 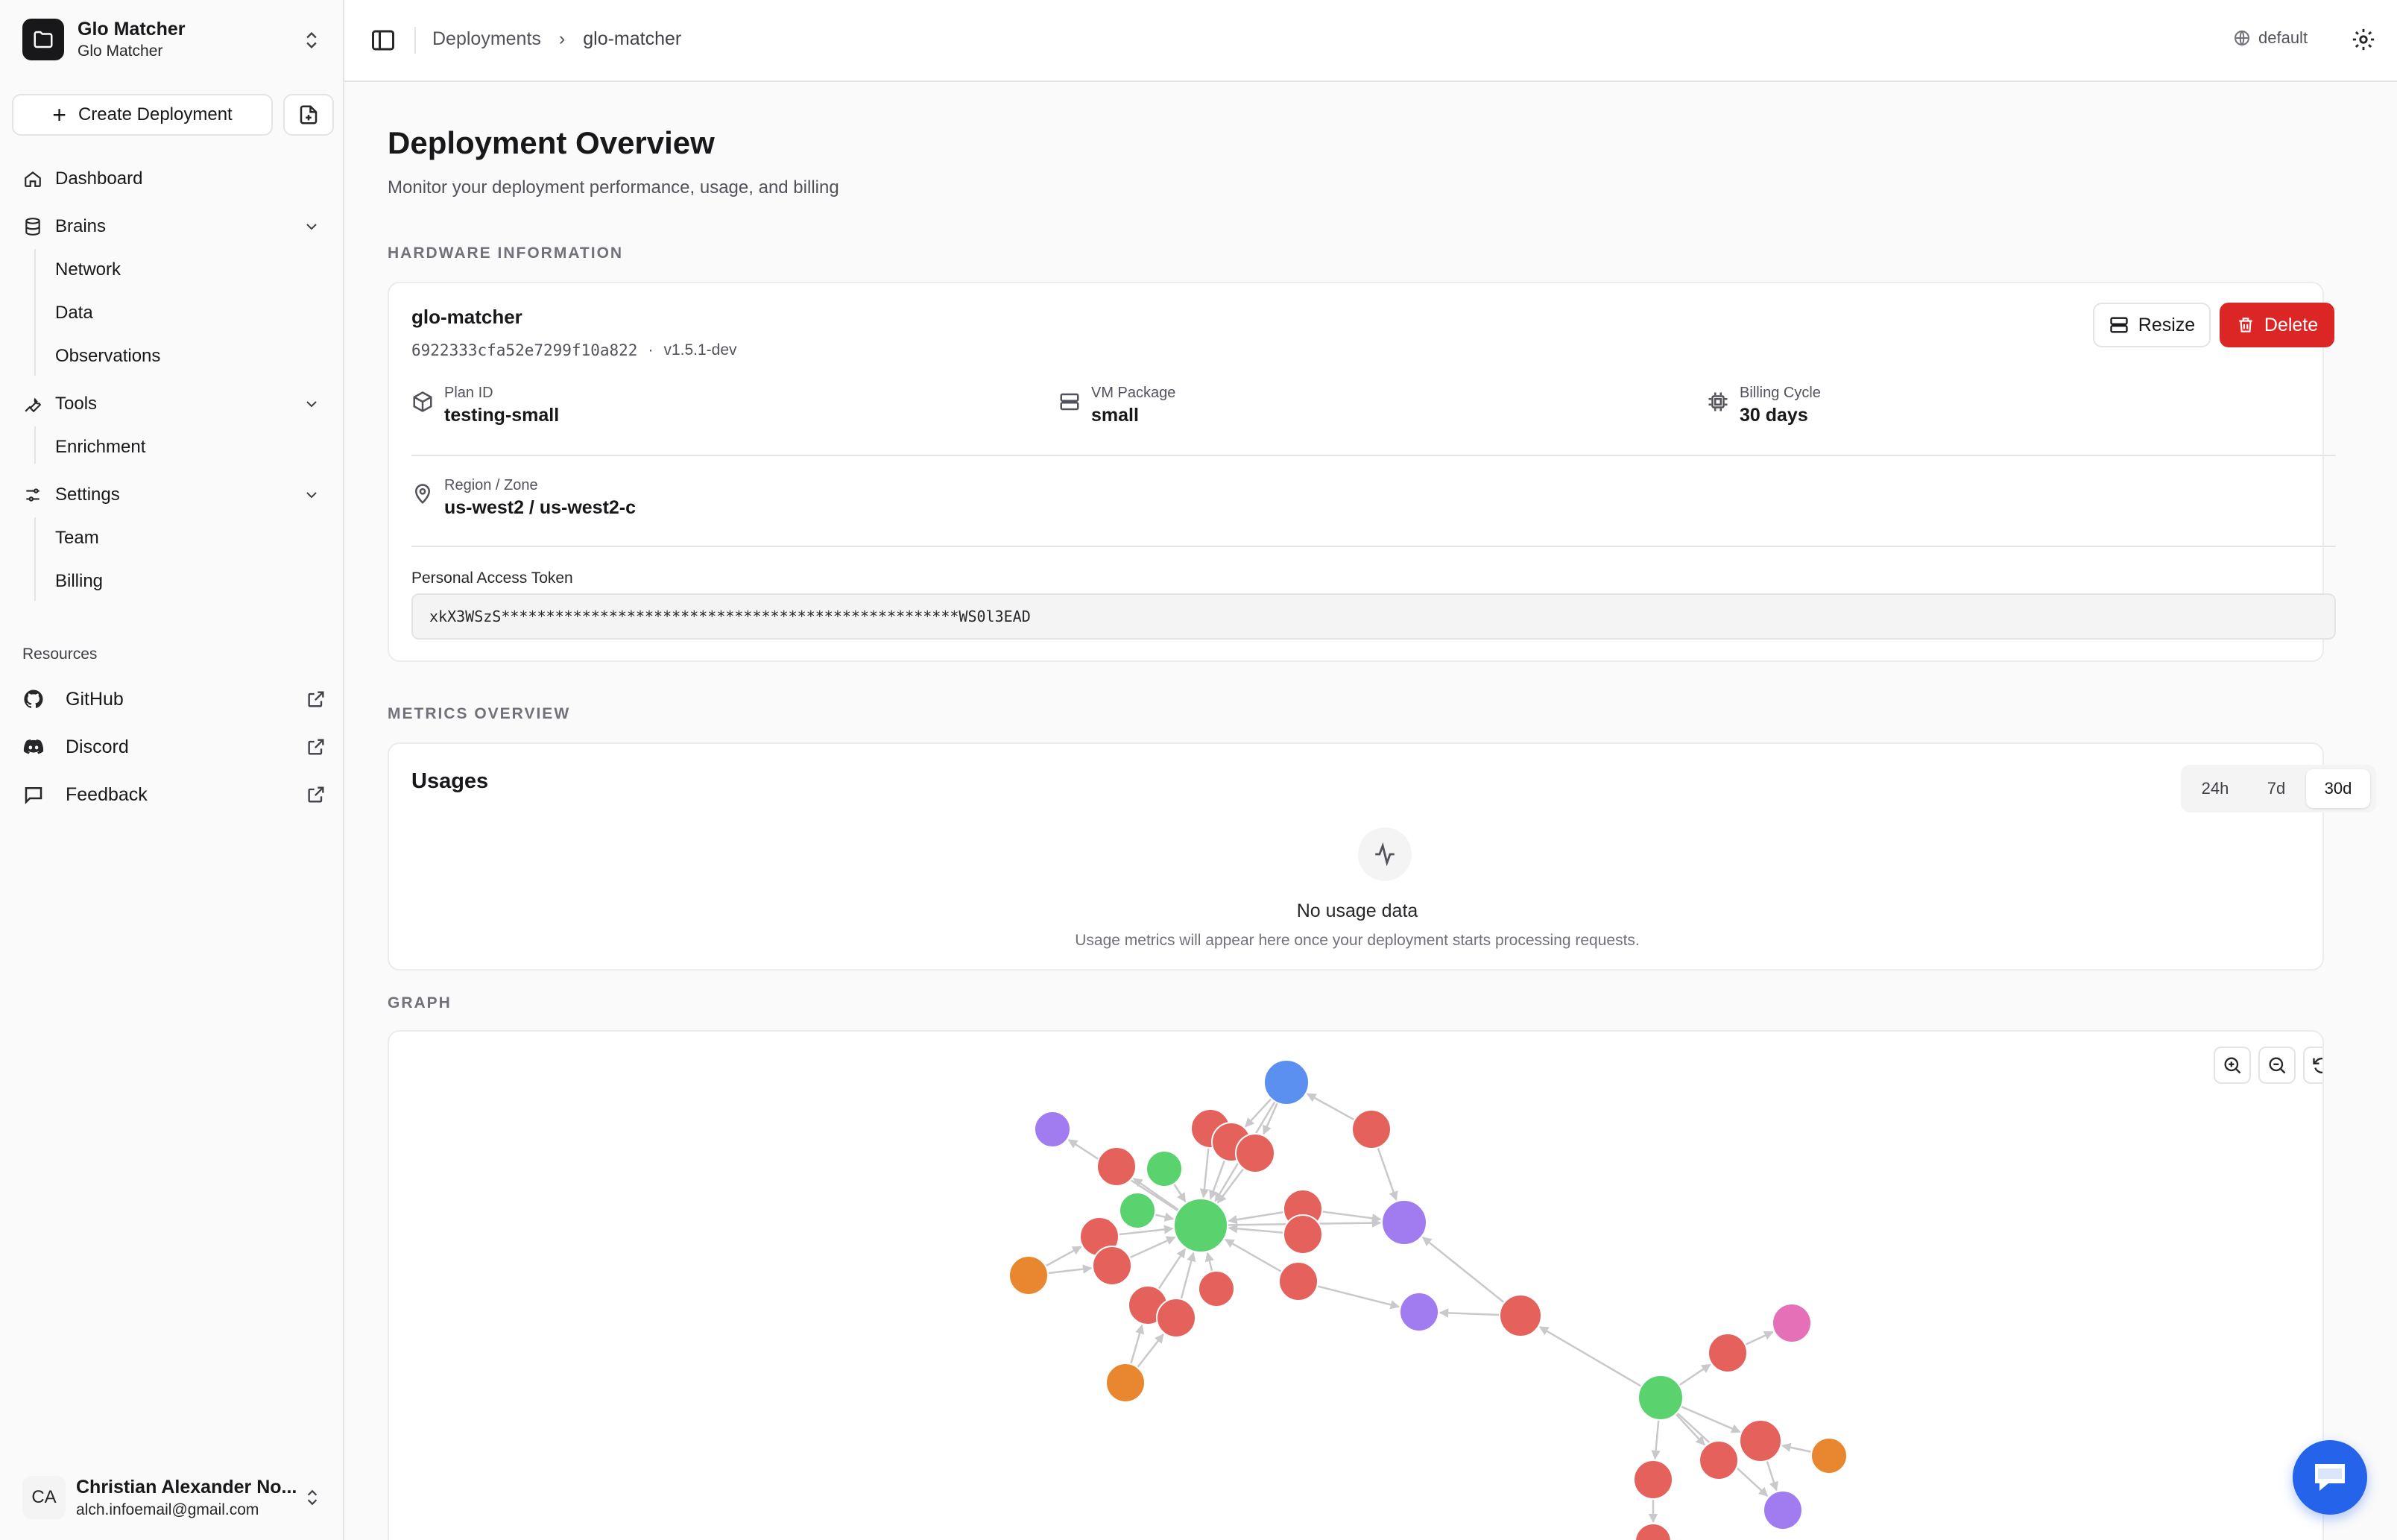 What do you see at coordinates (2215, 788) in the screenshot?
I see `range-24h-button: 24h` at bounding box center [2215, 788].